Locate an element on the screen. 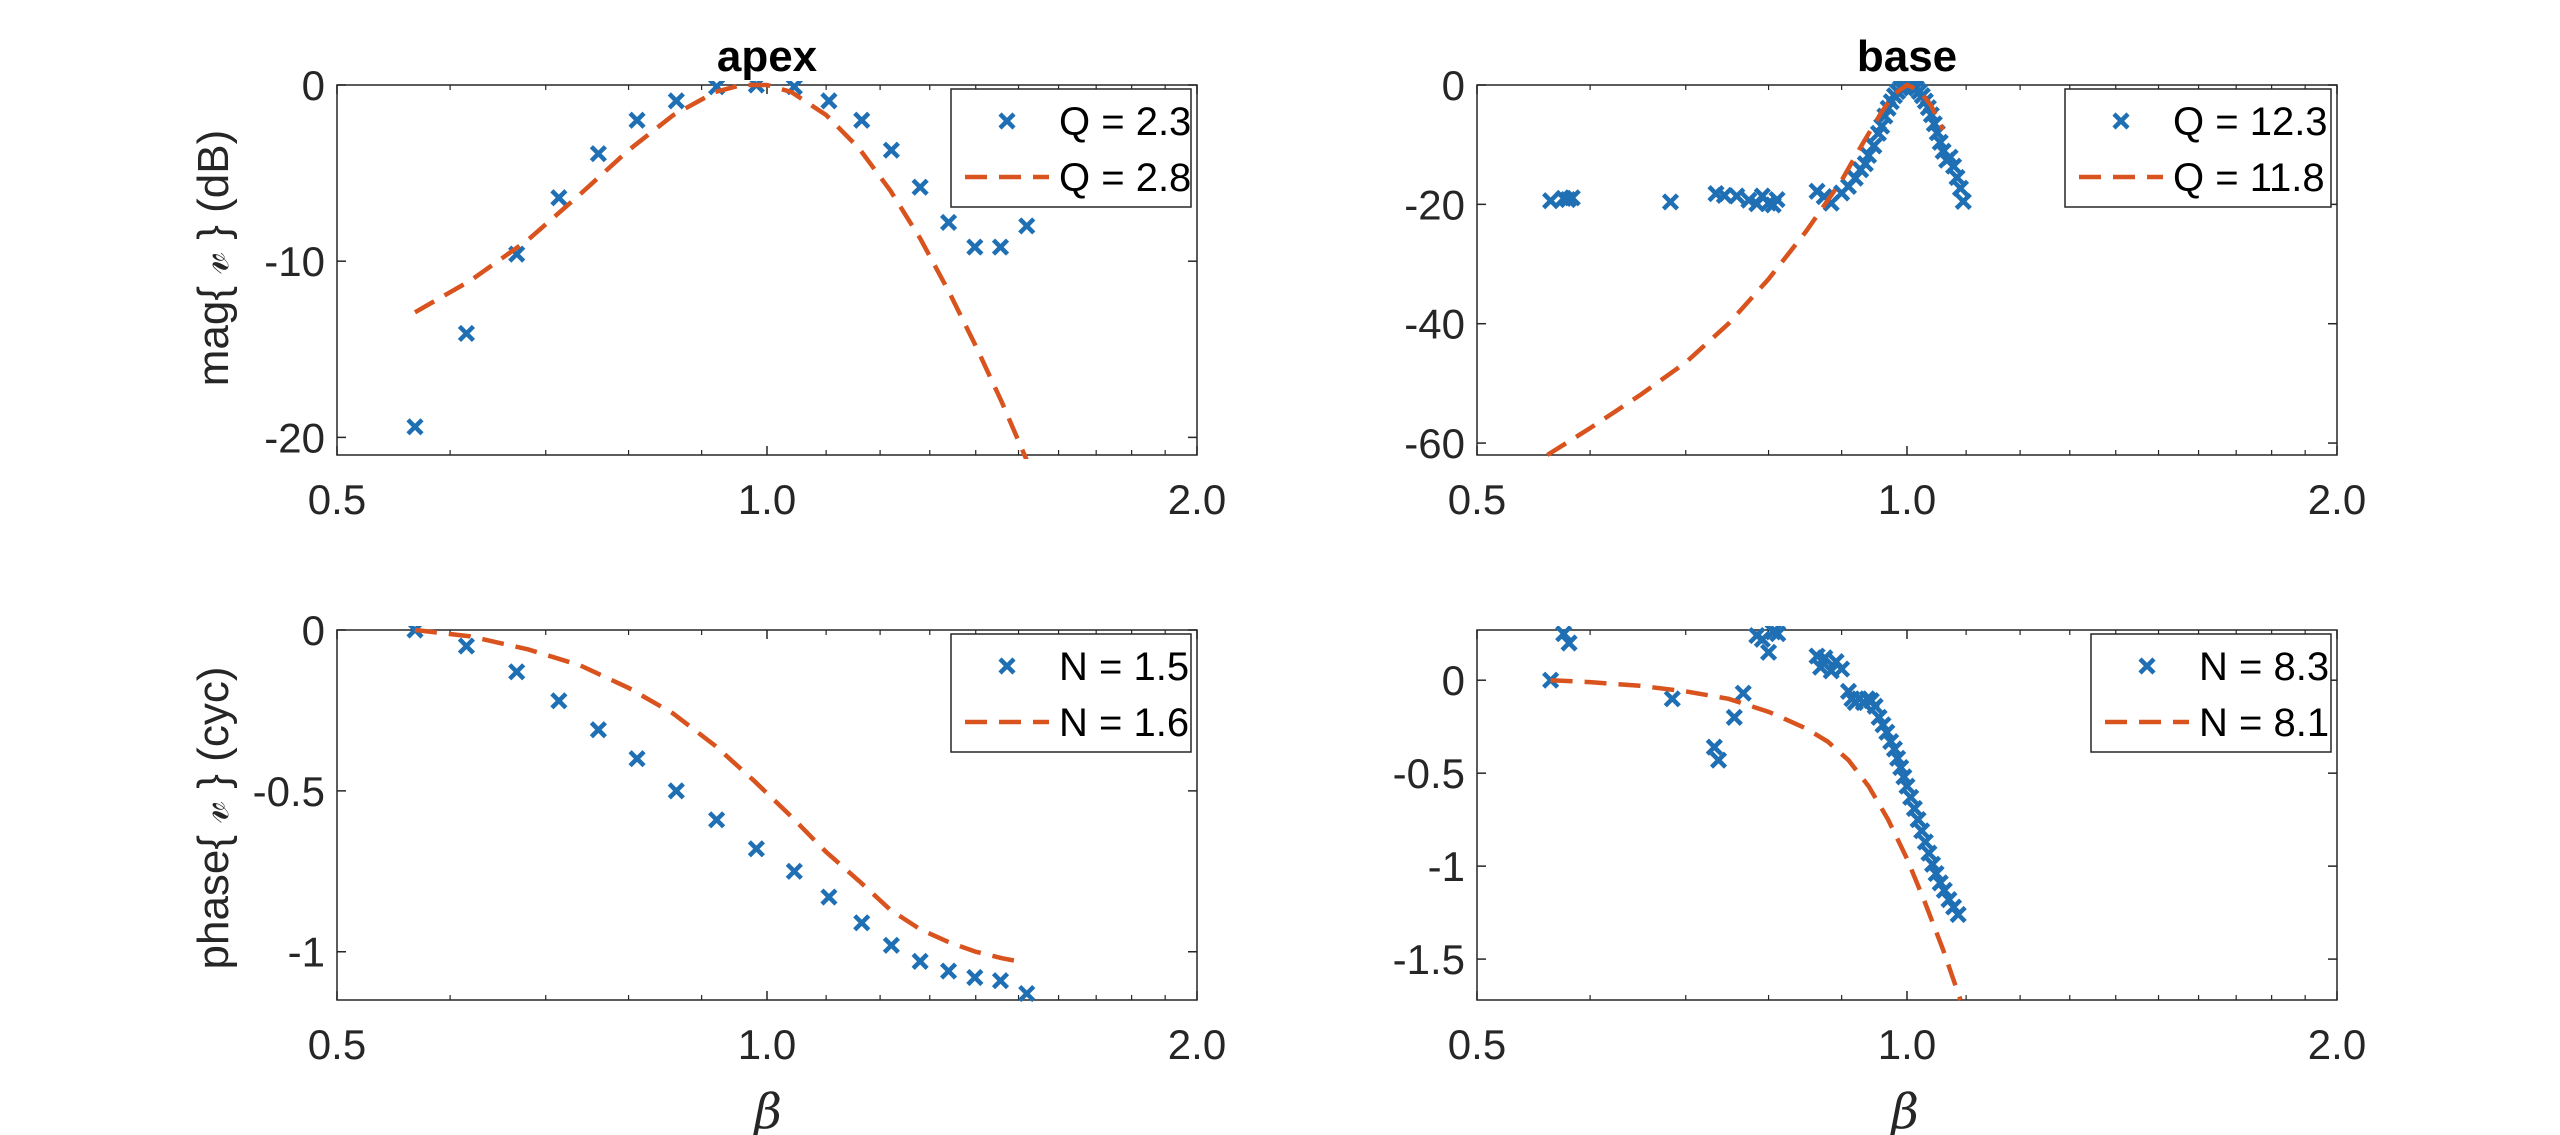 The image size is (2560, 1135). base-phase-panel: 0.5 1.0 2.0 0 -0.5 -1 -1.5 N = 8.3 N = 8.1 is located at coordinates (1879, 847).